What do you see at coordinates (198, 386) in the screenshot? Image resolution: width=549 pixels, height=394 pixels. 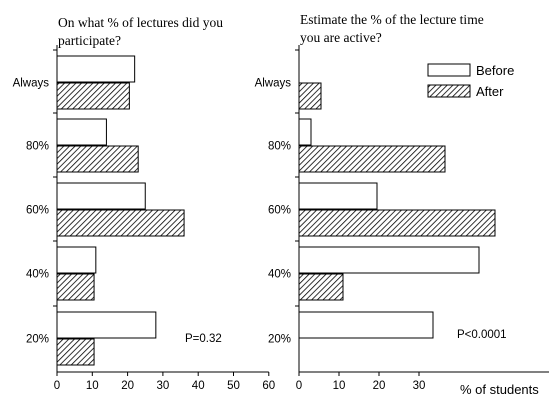 I see `left-x-tick-label: 40` at bounding box center [198, 386].